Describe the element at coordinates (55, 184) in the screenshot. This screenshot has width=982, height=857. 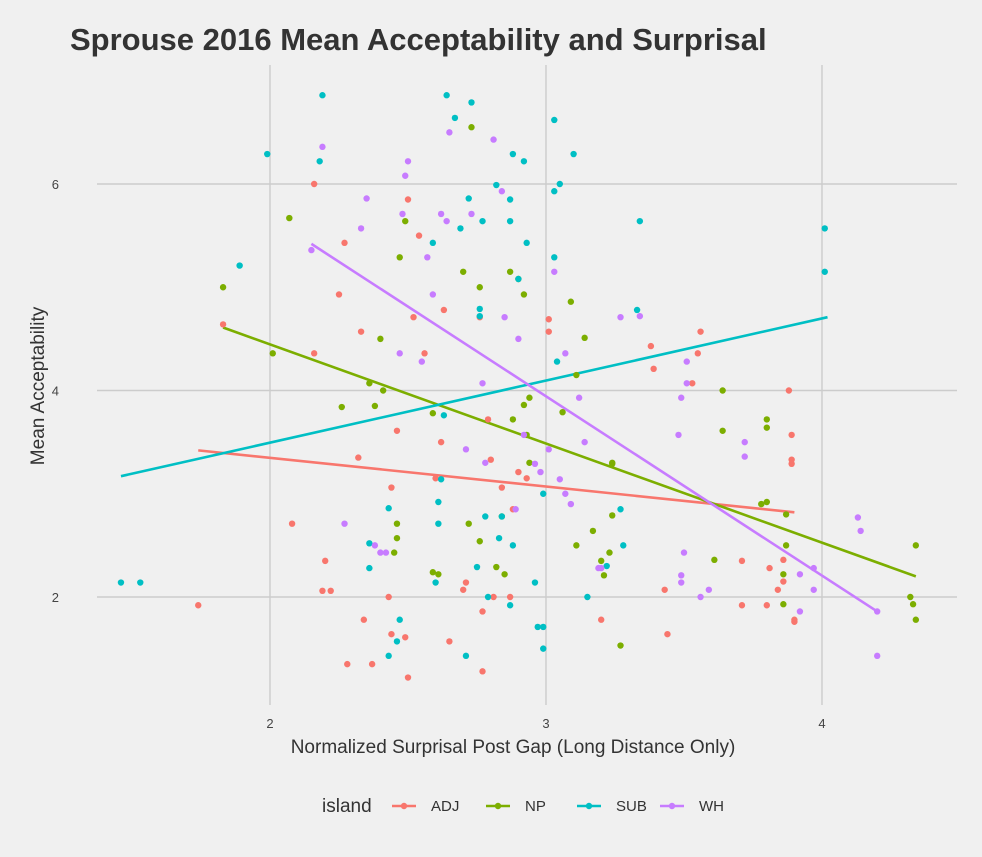
I see `y-tick-label: 6` at that location.